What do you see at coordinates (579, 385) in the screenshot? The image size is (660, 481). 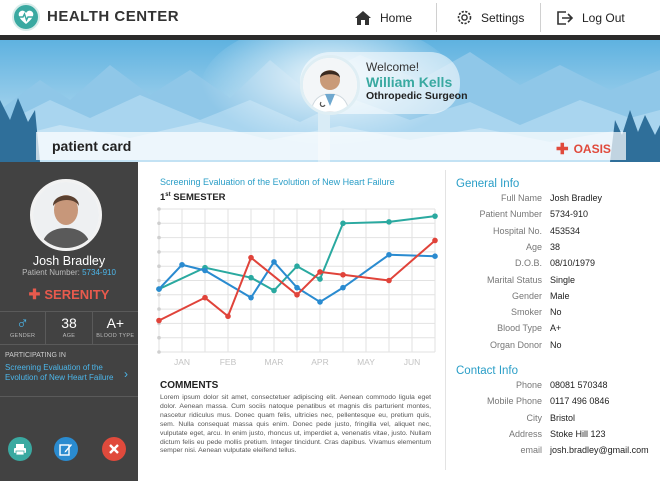 I see `info-value: 08081 570348` at bounding box center [579, 385].